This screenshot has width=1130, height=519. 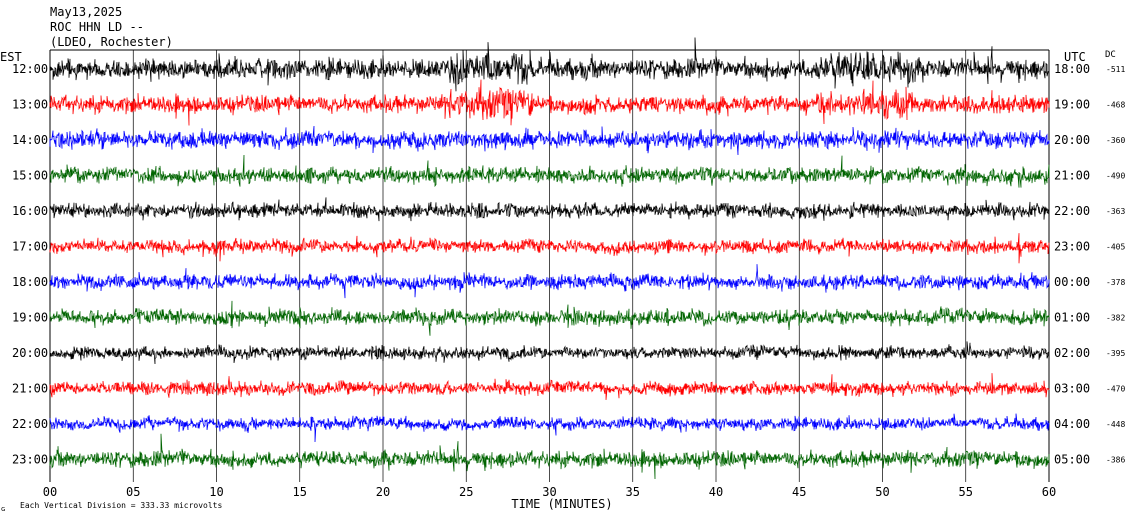 I want to click on dc-offset-value: -490, so click(x=1115, y=176).